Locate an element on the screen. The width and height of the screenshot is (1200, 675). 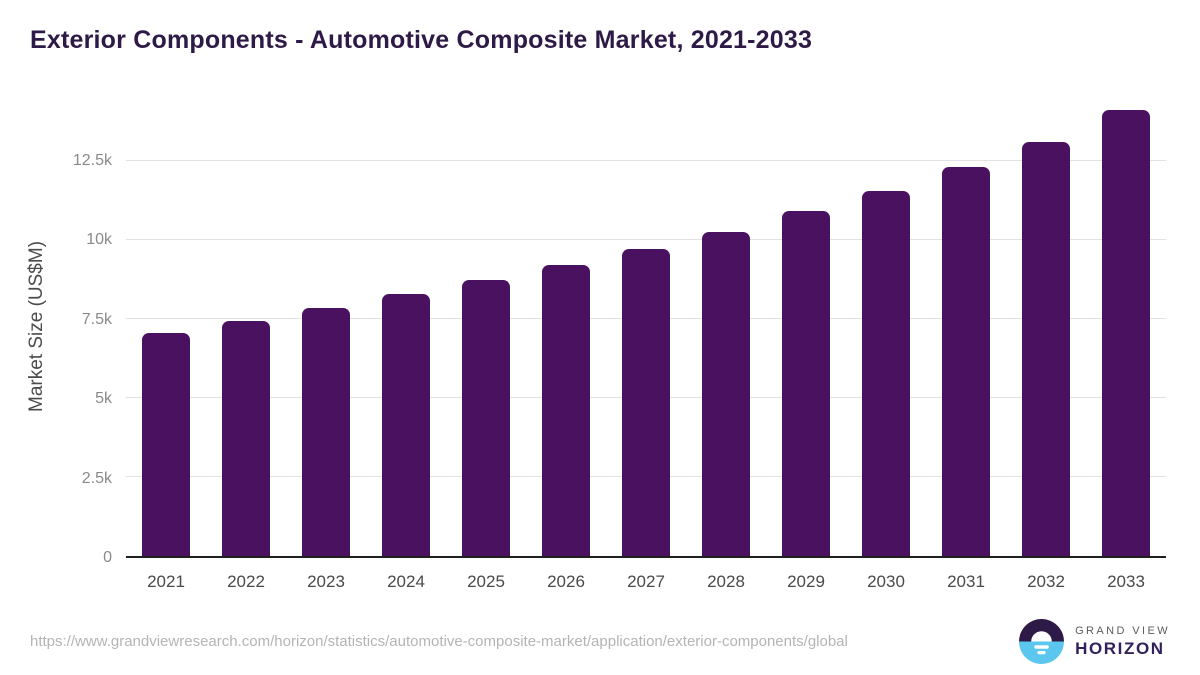
bar-band-2023 is located at coordinates (326, 325).